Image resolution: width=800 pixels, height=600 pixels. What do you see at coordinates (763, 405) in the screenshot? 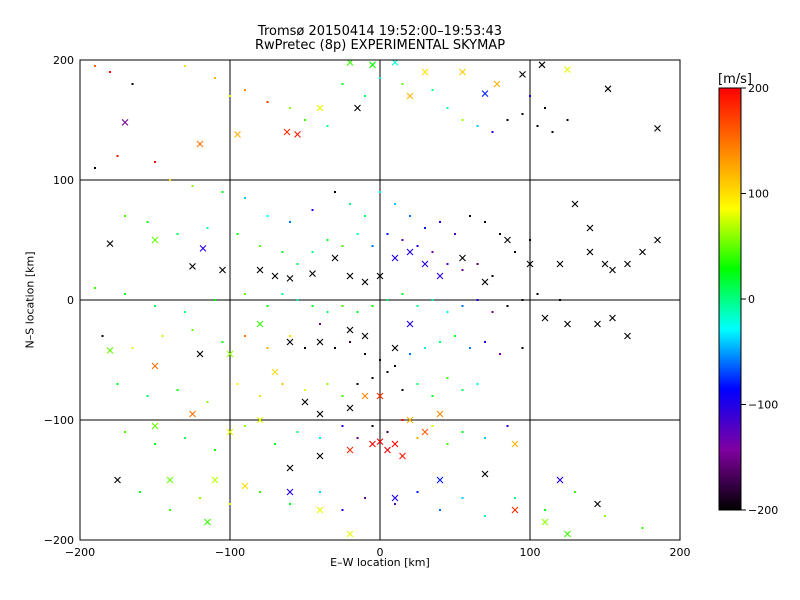
I see `colorbar-tick-label: −100` at bounding box center [763, 405].